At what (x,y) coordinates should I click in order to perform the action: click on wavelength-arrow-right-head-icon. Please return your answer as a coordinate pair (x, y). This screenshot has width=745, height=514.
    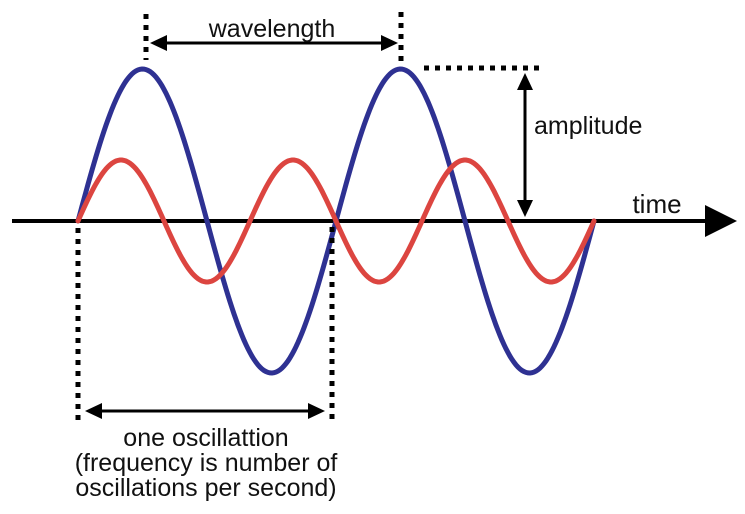
    Looking at the image, I should click on (389, 43).